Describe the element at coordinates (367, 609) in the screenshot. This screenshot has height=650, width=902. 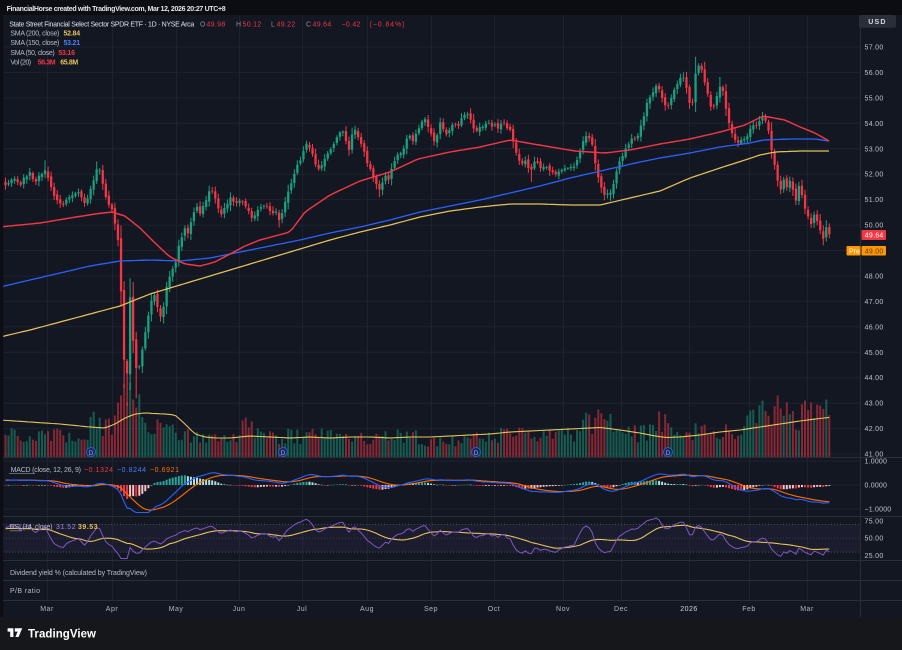
I see `svg-text: Aug` at that location.